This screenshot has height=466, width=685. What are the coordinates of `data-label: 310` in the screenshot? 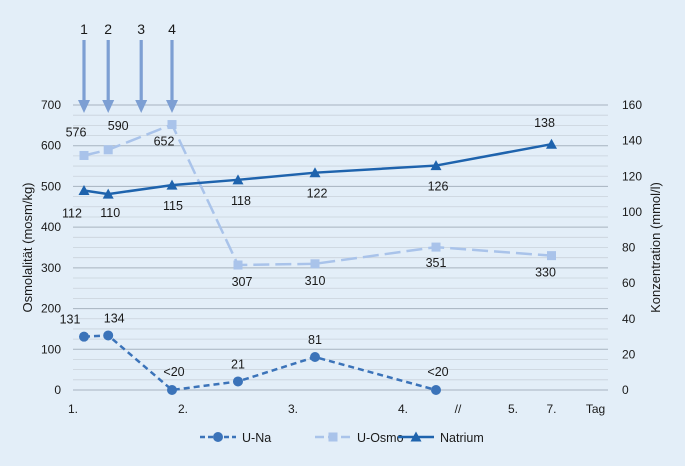 It's located at (315, 281).